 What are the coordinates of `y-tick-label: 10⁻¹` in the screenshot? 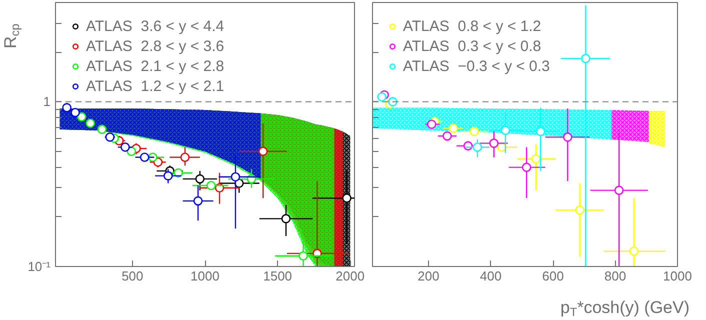 It's located at (40, 266).